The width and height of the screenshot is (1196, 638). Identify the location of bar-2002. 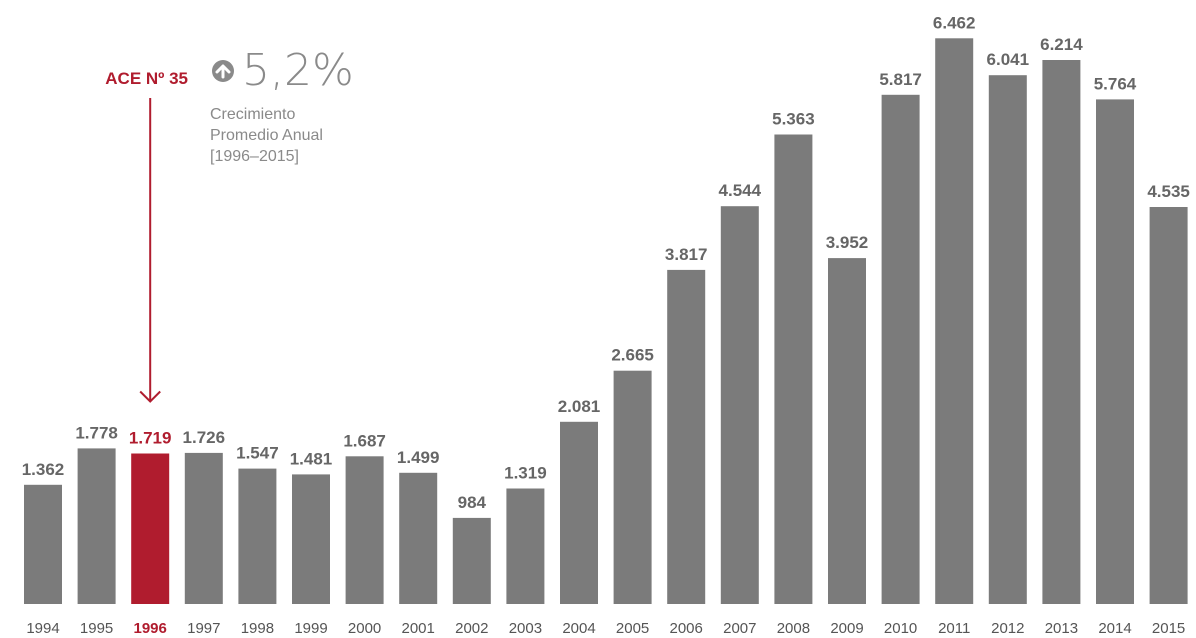
(471, 560).